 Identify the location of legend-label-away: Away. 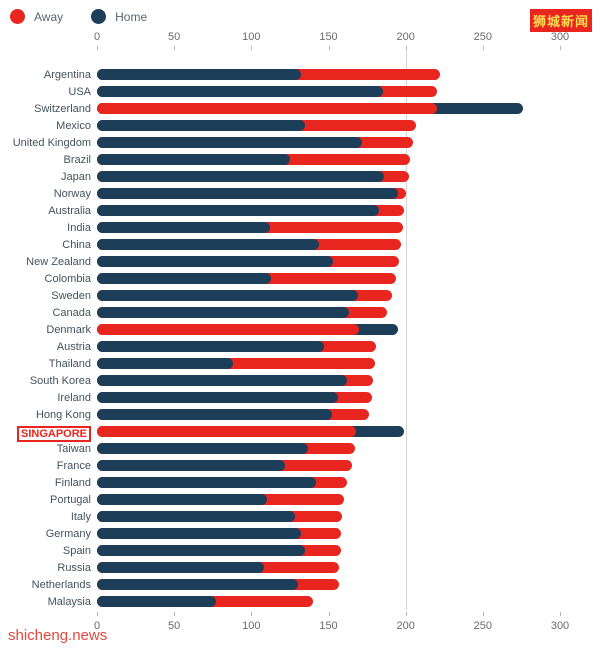
(49, 16).